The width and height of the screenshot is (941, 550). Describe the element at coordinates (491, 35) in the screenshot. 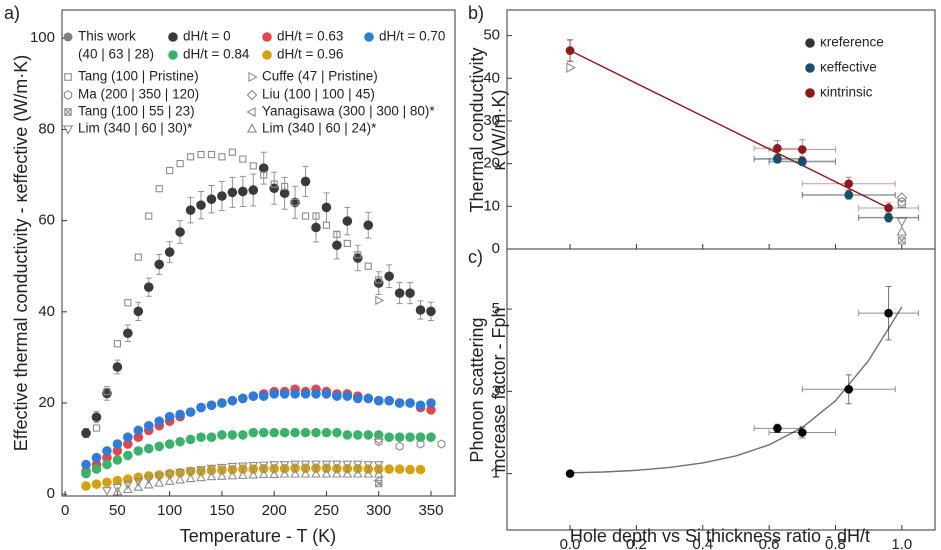

I see `y-tick-label: 50` at that location.